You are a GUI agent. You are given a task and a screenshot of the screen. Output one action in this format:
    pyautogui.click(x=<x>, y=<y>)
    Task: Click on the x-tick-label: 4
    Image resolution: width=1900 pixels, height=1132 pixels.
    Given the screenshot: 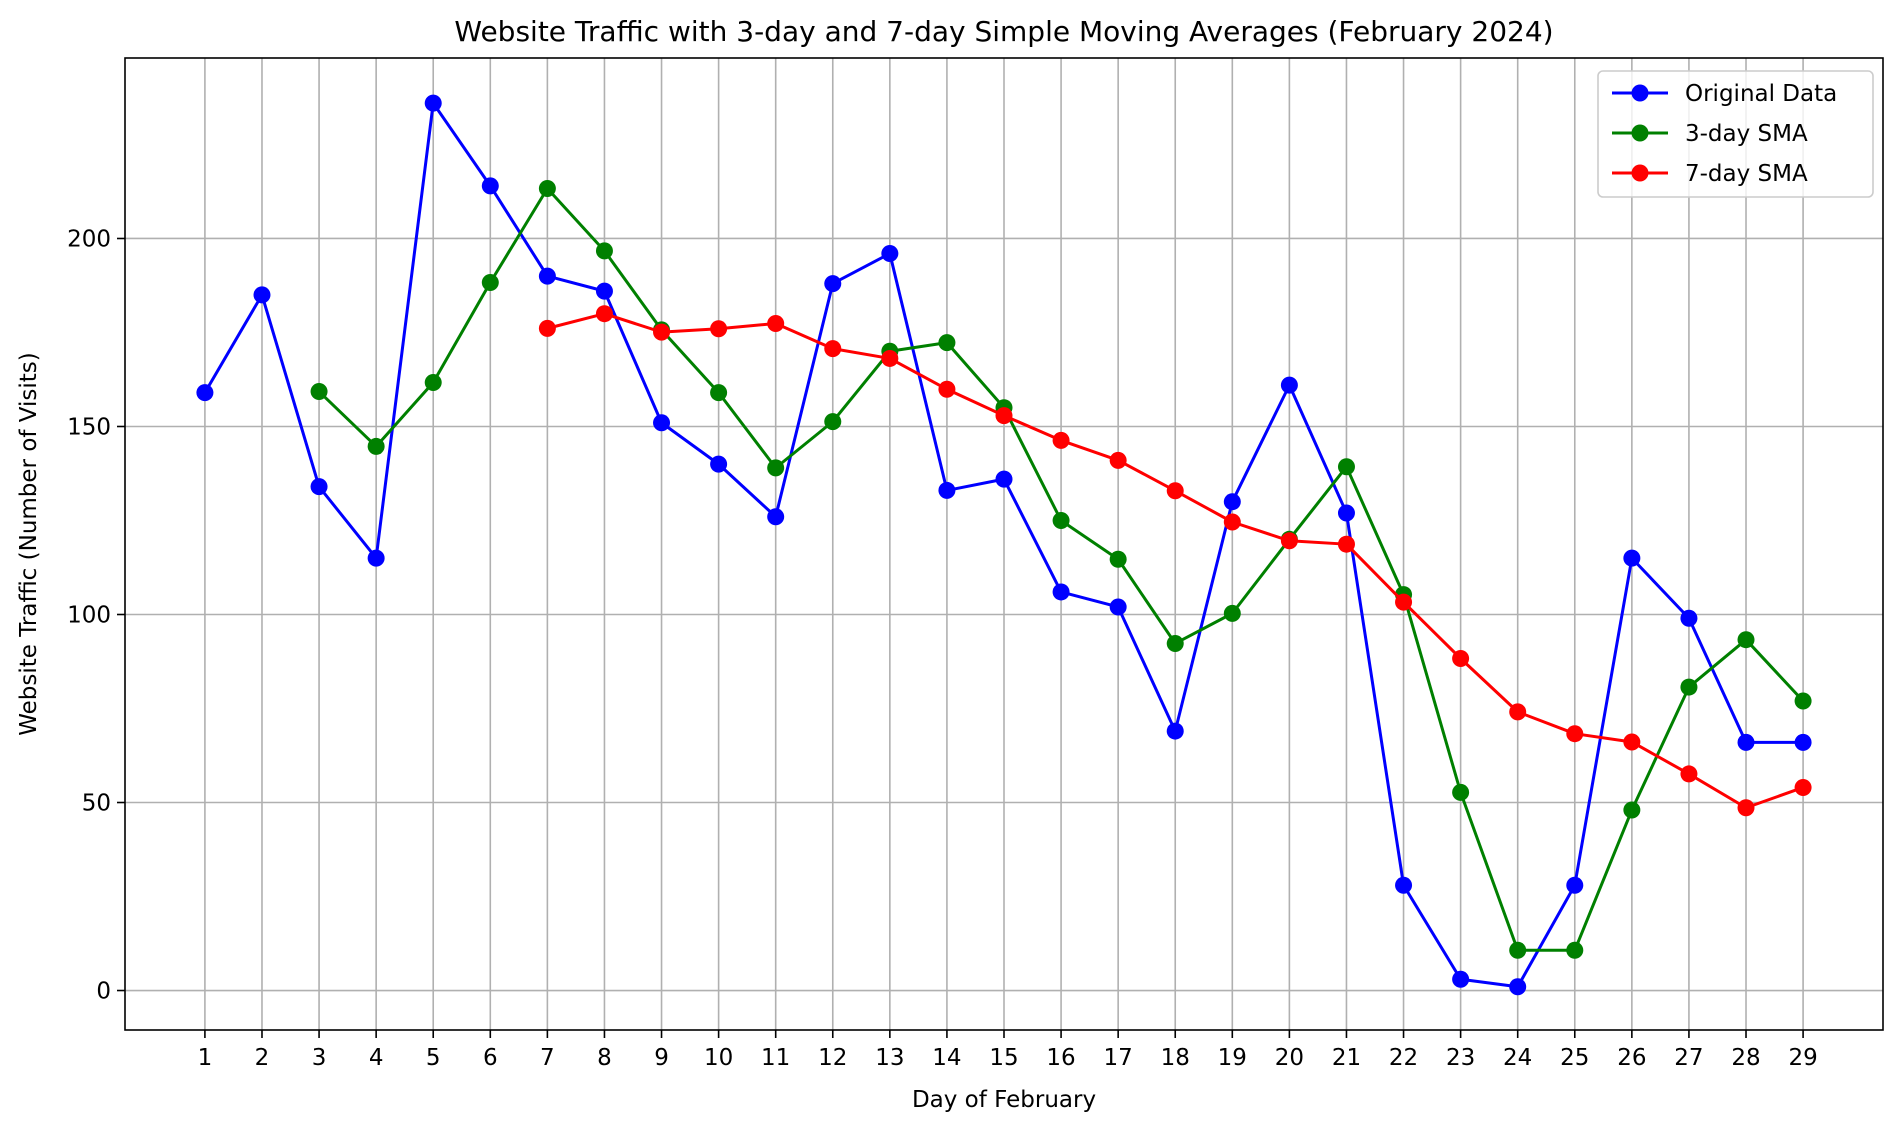 What is the action you would take?
    pyautogui.click(x=376, y=1058)
    